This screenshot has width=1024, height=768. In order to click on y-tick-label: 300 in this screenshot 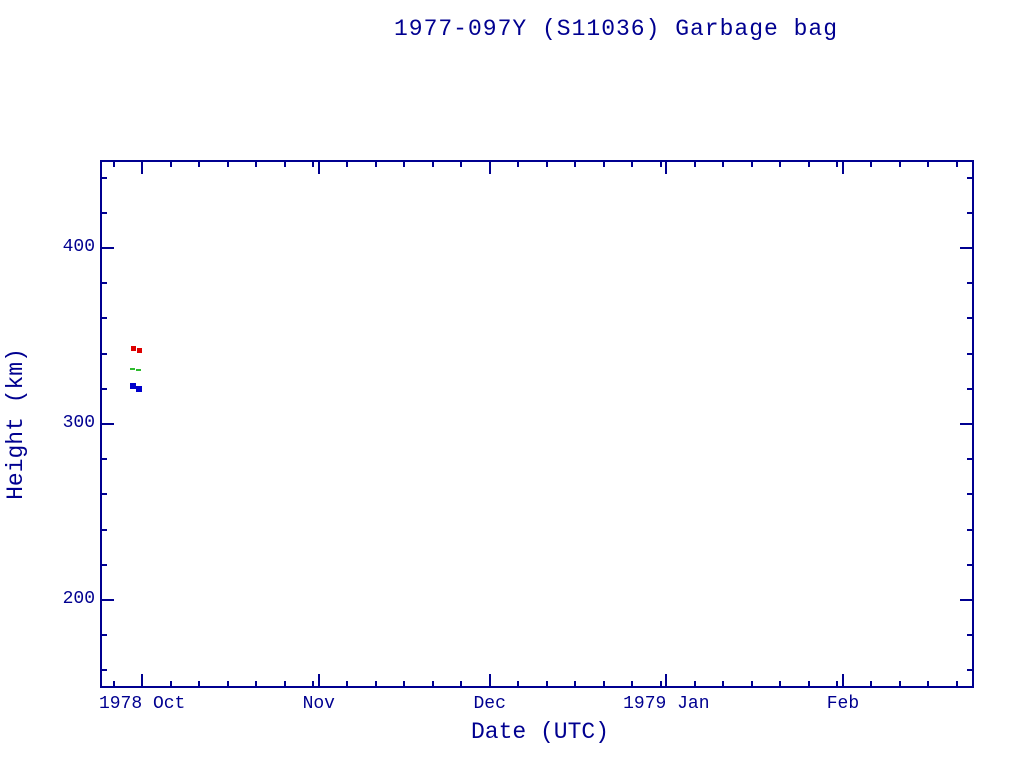, I will do `click(78, 423)`.